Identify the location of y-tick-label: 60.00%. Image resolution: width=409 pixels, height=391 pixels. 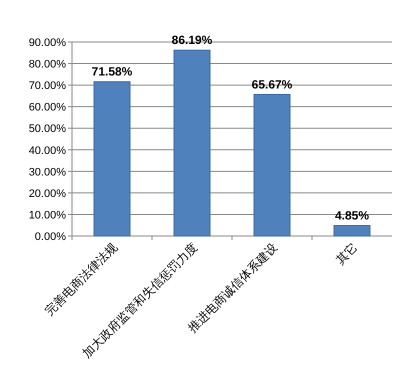
(47, 108).